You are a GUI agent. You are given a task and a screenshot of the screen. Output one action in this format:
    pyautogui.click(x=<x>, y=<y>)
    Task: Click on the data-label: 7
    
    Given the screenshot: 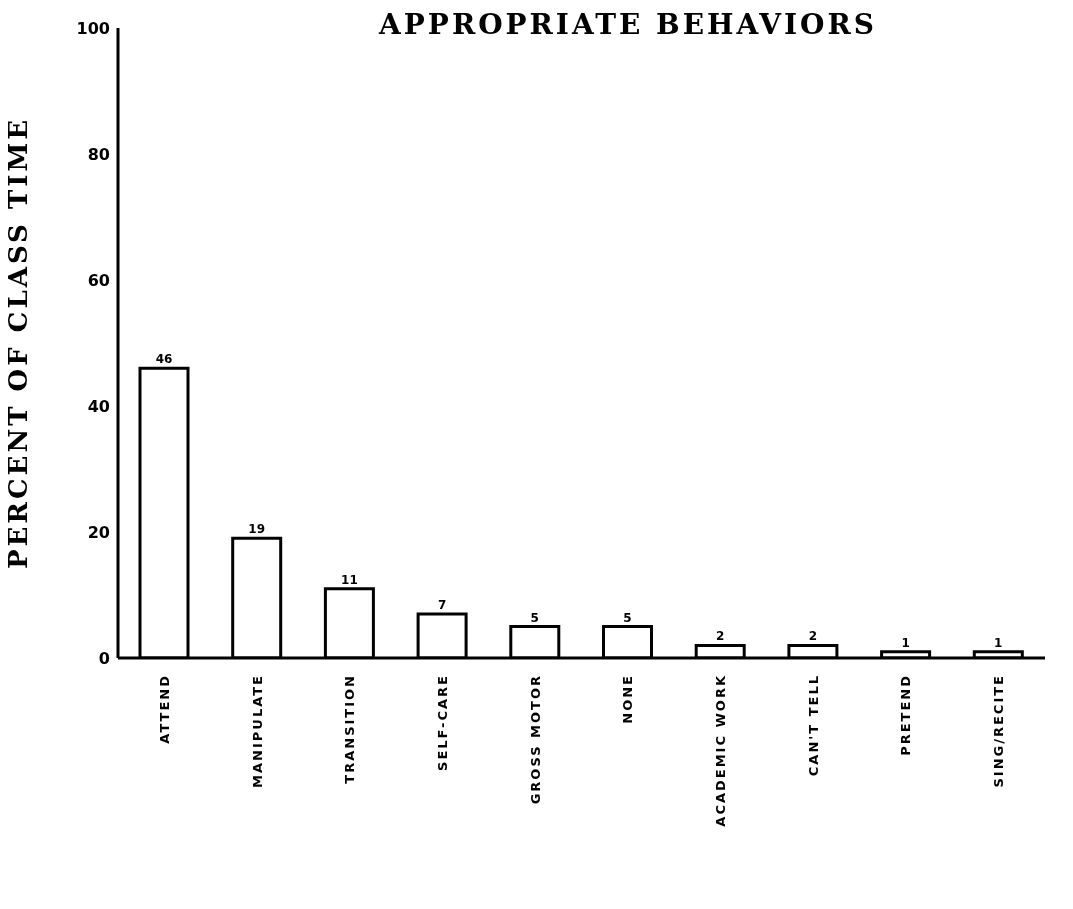 What is the action you would take?
    pyautogui.click(x=442, y=604)
    